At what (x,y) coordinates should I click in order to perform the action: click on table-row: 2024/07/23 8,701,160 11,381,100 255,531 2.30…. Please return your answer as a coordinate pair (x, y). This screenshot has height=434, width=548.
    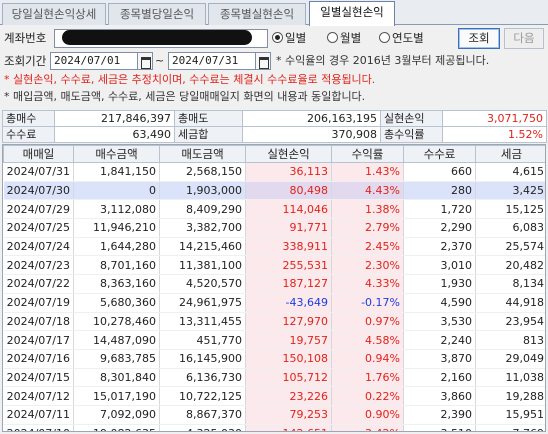
    Looking at the image, I should click on (274, 265).